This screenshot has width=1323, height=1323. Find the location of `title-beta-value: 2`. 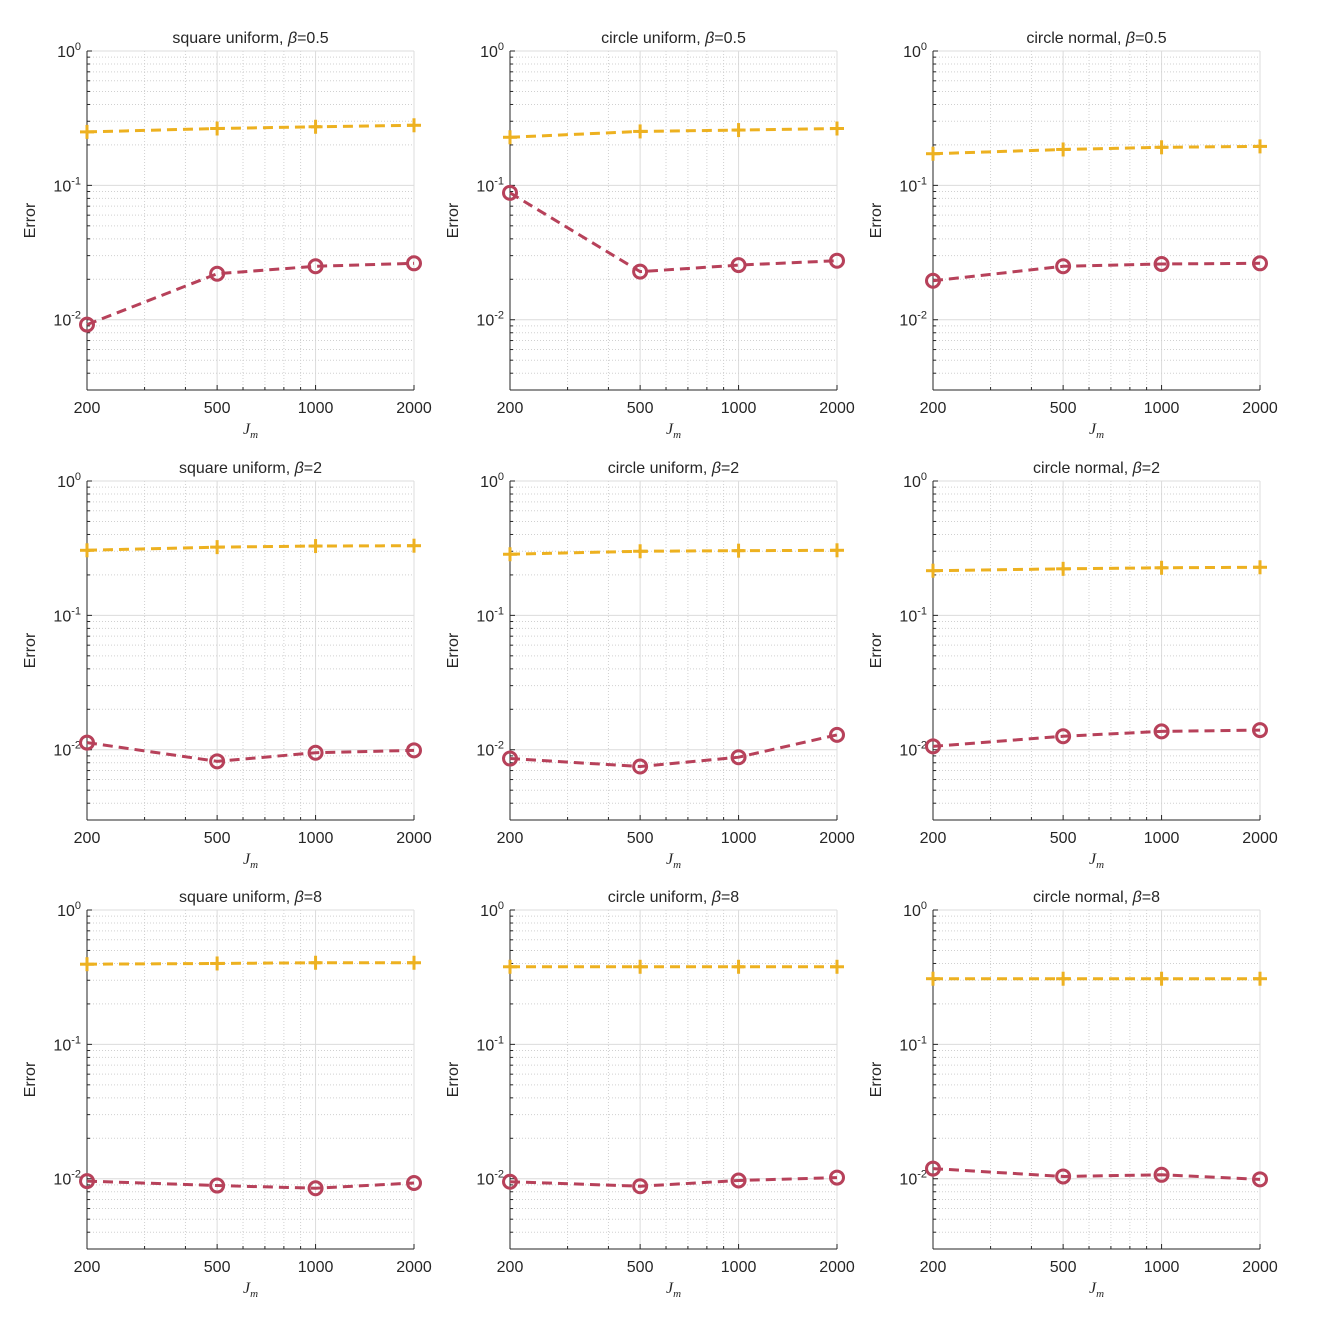

title-beta-value: 2 is located at coordinates (734, 468).